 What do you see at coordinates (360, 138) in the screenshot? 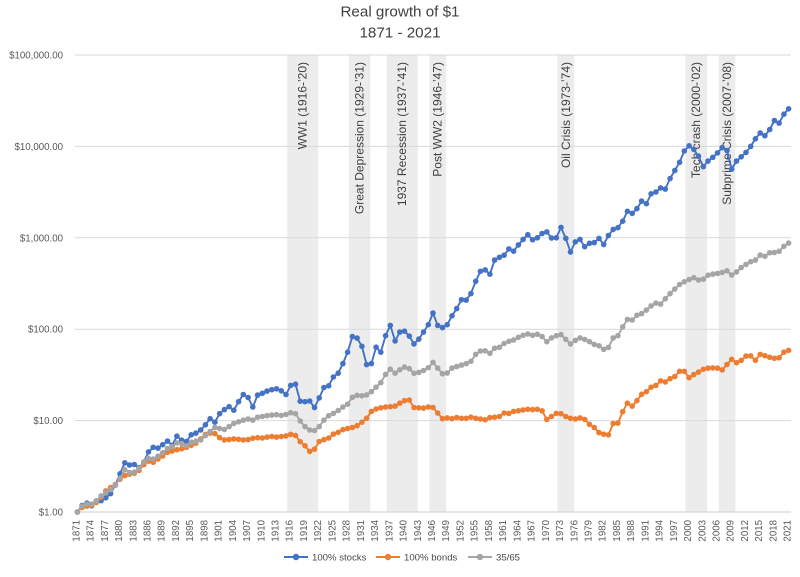
I see `svg-text: Great Depression (1929-’31)` at bounding box center [360, 138].